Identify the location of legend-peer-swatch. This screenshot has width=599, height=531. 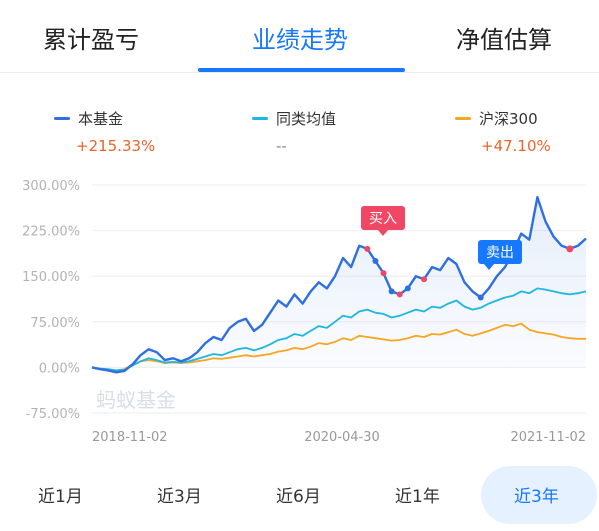
(260, 118).